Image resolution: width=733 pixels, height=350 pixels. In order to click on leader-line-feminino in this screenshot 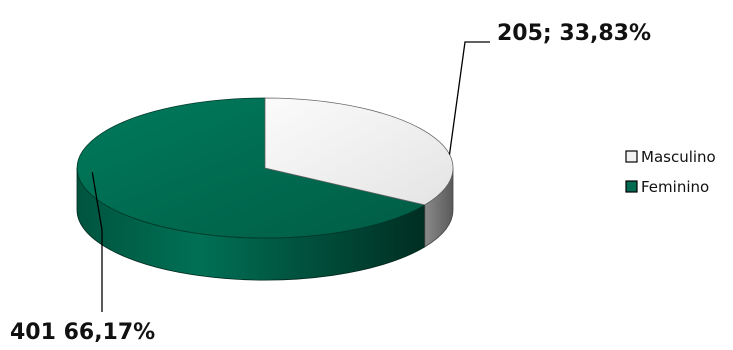, I will do `click(97, 242)`.